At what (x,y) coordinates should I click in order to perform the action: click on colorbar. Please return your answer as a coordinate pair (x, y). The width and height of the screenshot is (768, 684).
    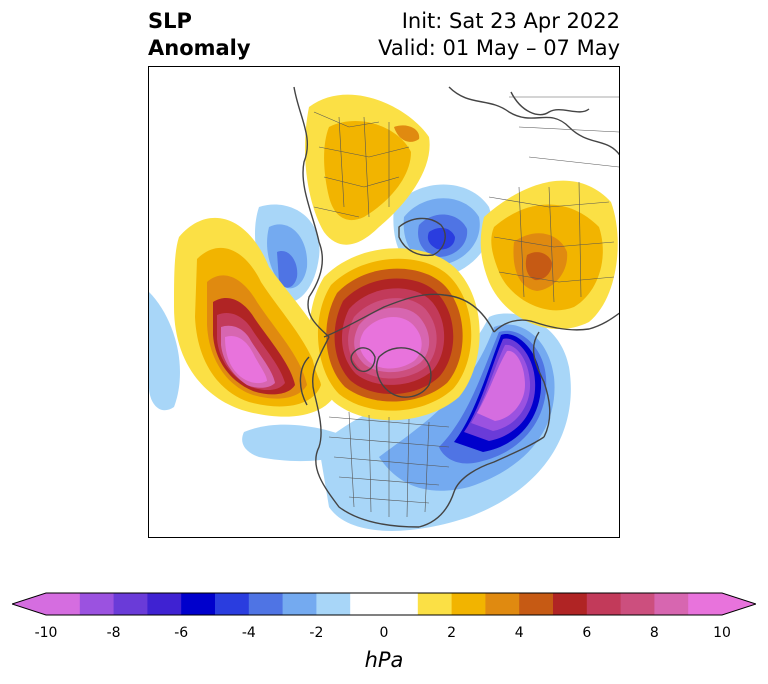
    Looking at the image, I should click on (384, 604).